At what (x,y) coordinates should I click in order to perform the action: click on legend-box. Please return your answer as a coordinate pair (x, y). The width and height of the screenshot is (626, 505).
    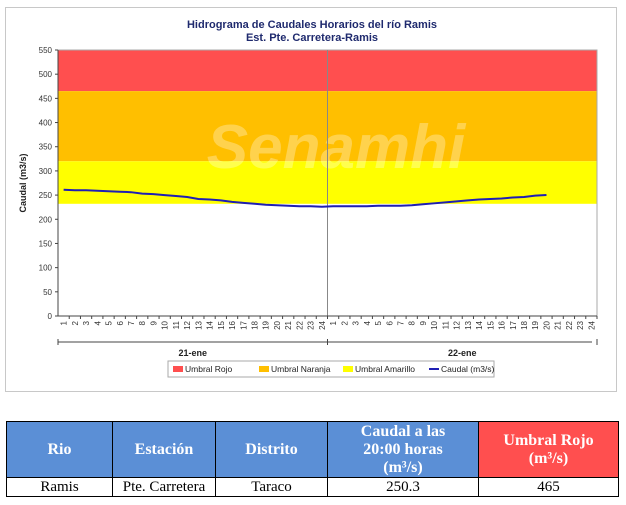
    Looking at the image, I should click on (331, 369).